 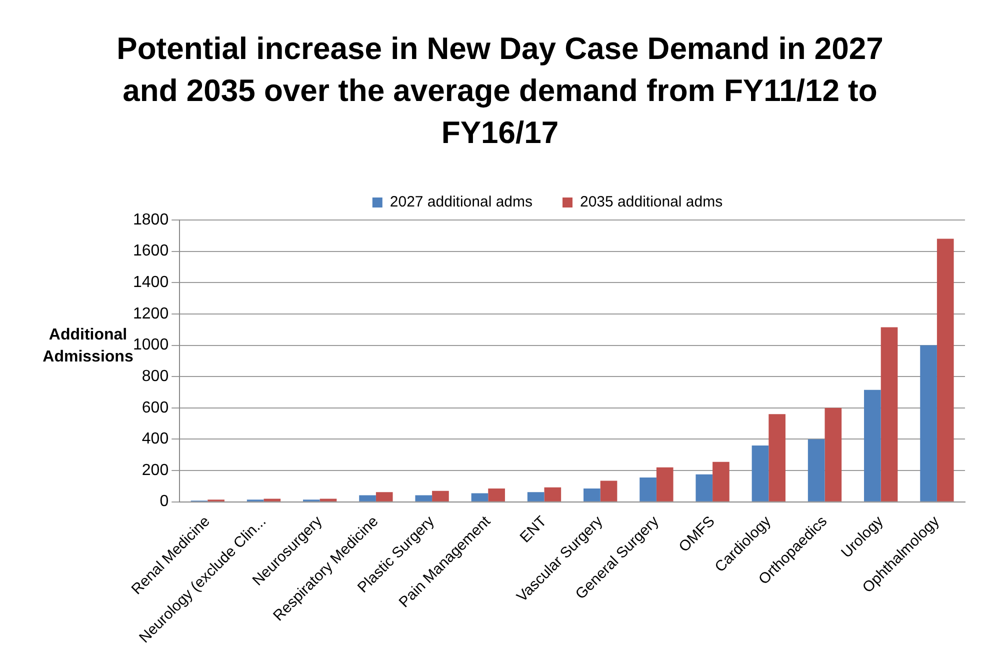 What do you see at coordinates (651, 202) in the screenshot?
I see `legend-label: 2035 additional adms` at bounding box center [651, 202].